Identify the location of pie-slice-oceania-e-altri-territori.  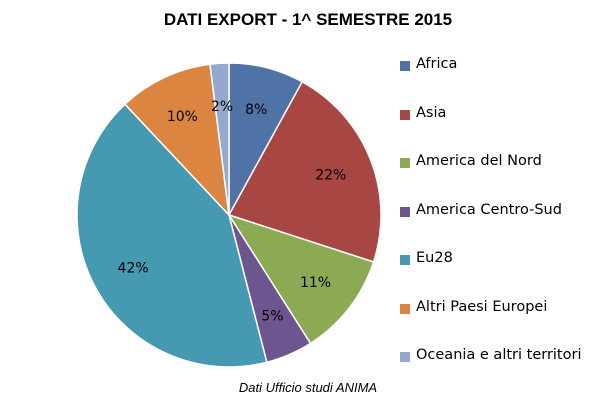
(219, 139).